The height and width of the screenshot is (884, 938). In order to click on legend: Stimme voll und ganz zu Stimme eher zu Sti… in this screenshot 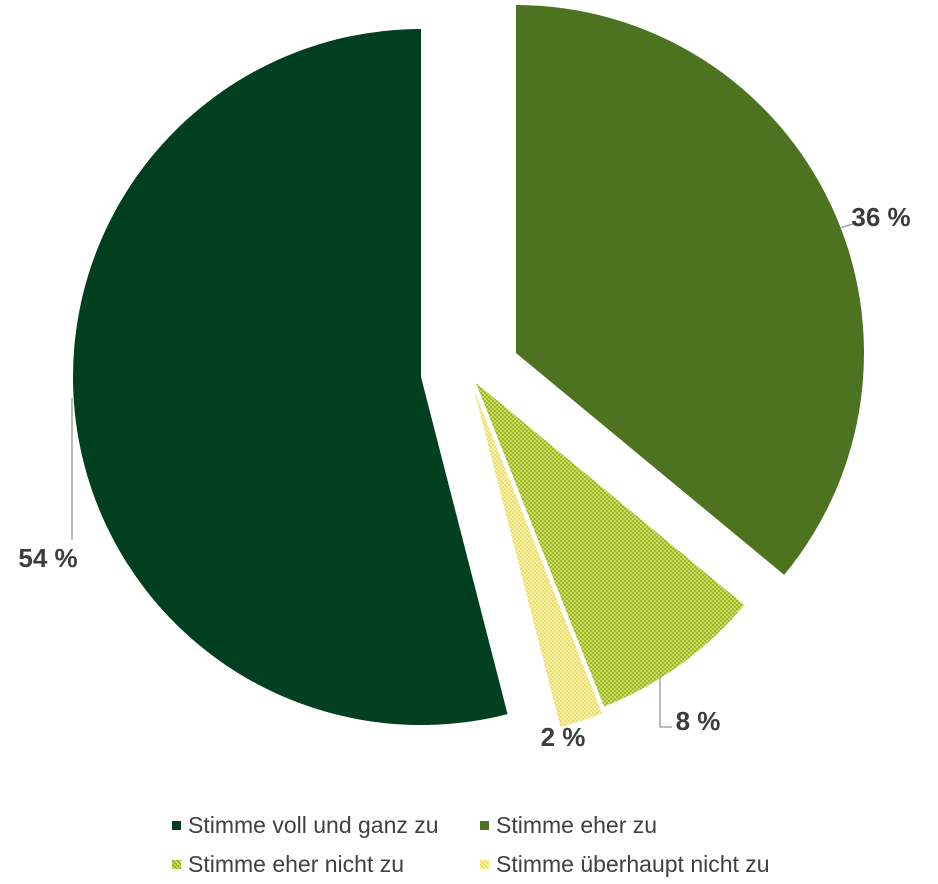, I will do `click(512, 845)`.